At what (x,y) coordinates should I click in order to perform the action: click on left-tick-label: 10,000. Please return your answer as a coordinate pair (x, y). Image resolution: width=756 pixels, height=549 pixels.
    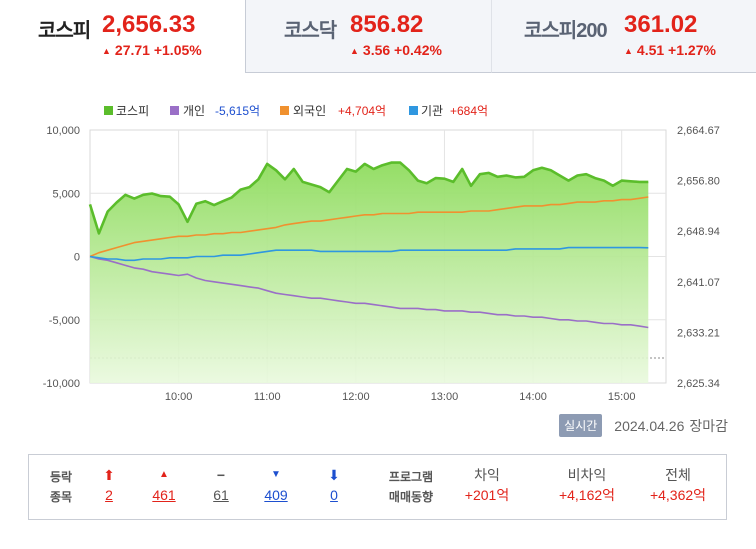
    Looking at the image, I should click on (63, 131).